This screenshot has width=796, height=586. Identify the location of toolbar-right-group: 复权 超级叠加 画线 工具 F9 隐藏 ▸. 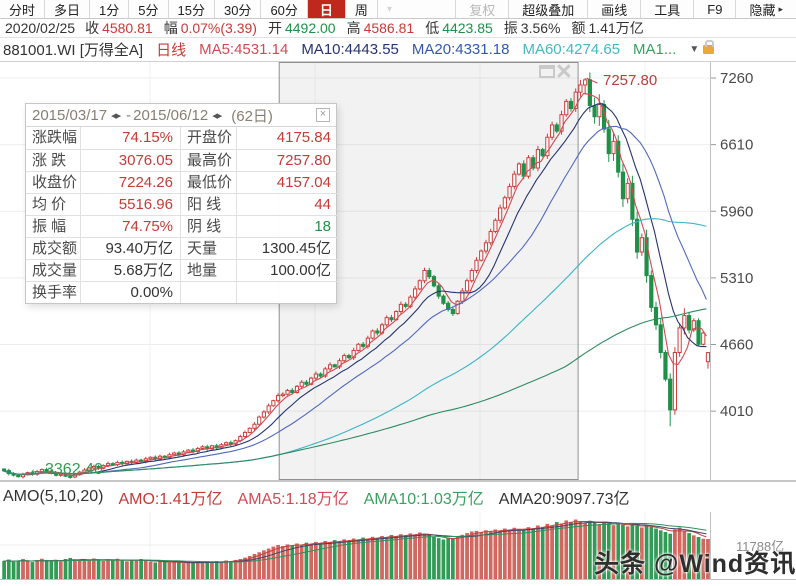
(625, 9).